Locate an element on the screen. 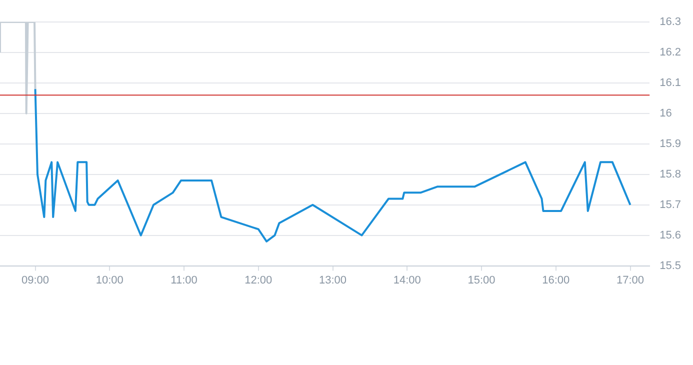  x-tick-label: 12:00 is located at coordinates (258, 280).